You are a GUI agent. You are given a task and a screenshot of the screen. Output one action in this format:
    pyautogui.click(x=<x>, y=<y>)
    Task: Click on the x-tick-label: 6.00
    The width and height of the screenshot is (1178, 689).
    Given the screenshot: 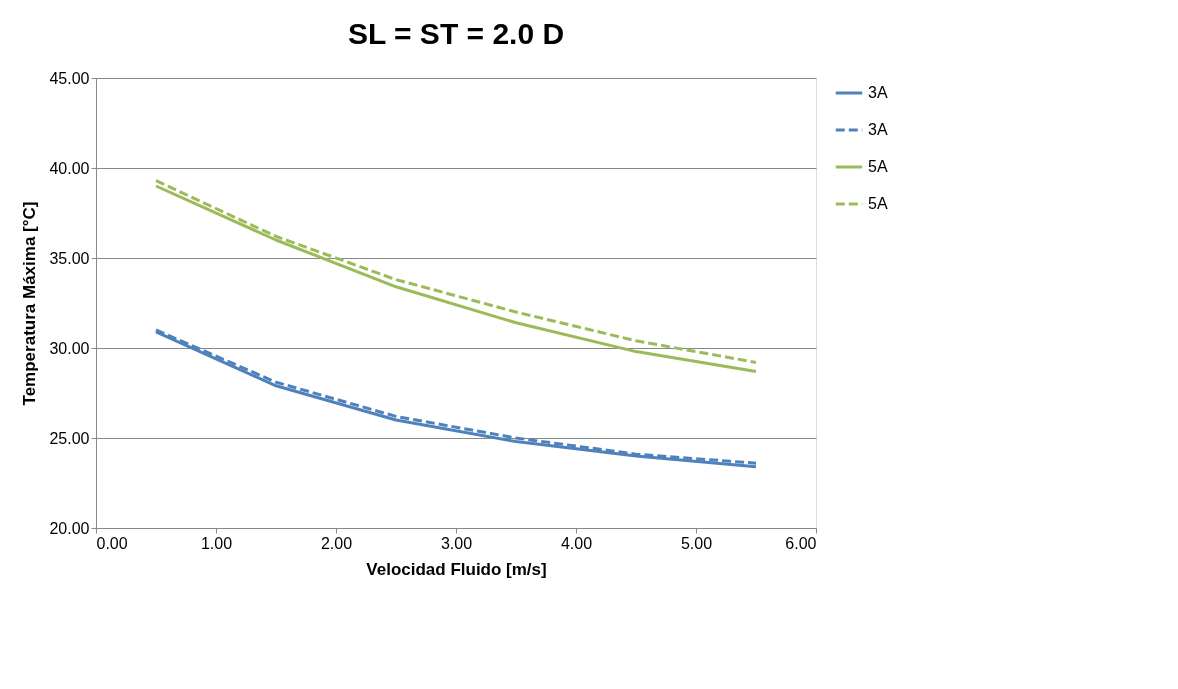 What is the action you would take?
    pyautogui.click(x=801, y=543)
    